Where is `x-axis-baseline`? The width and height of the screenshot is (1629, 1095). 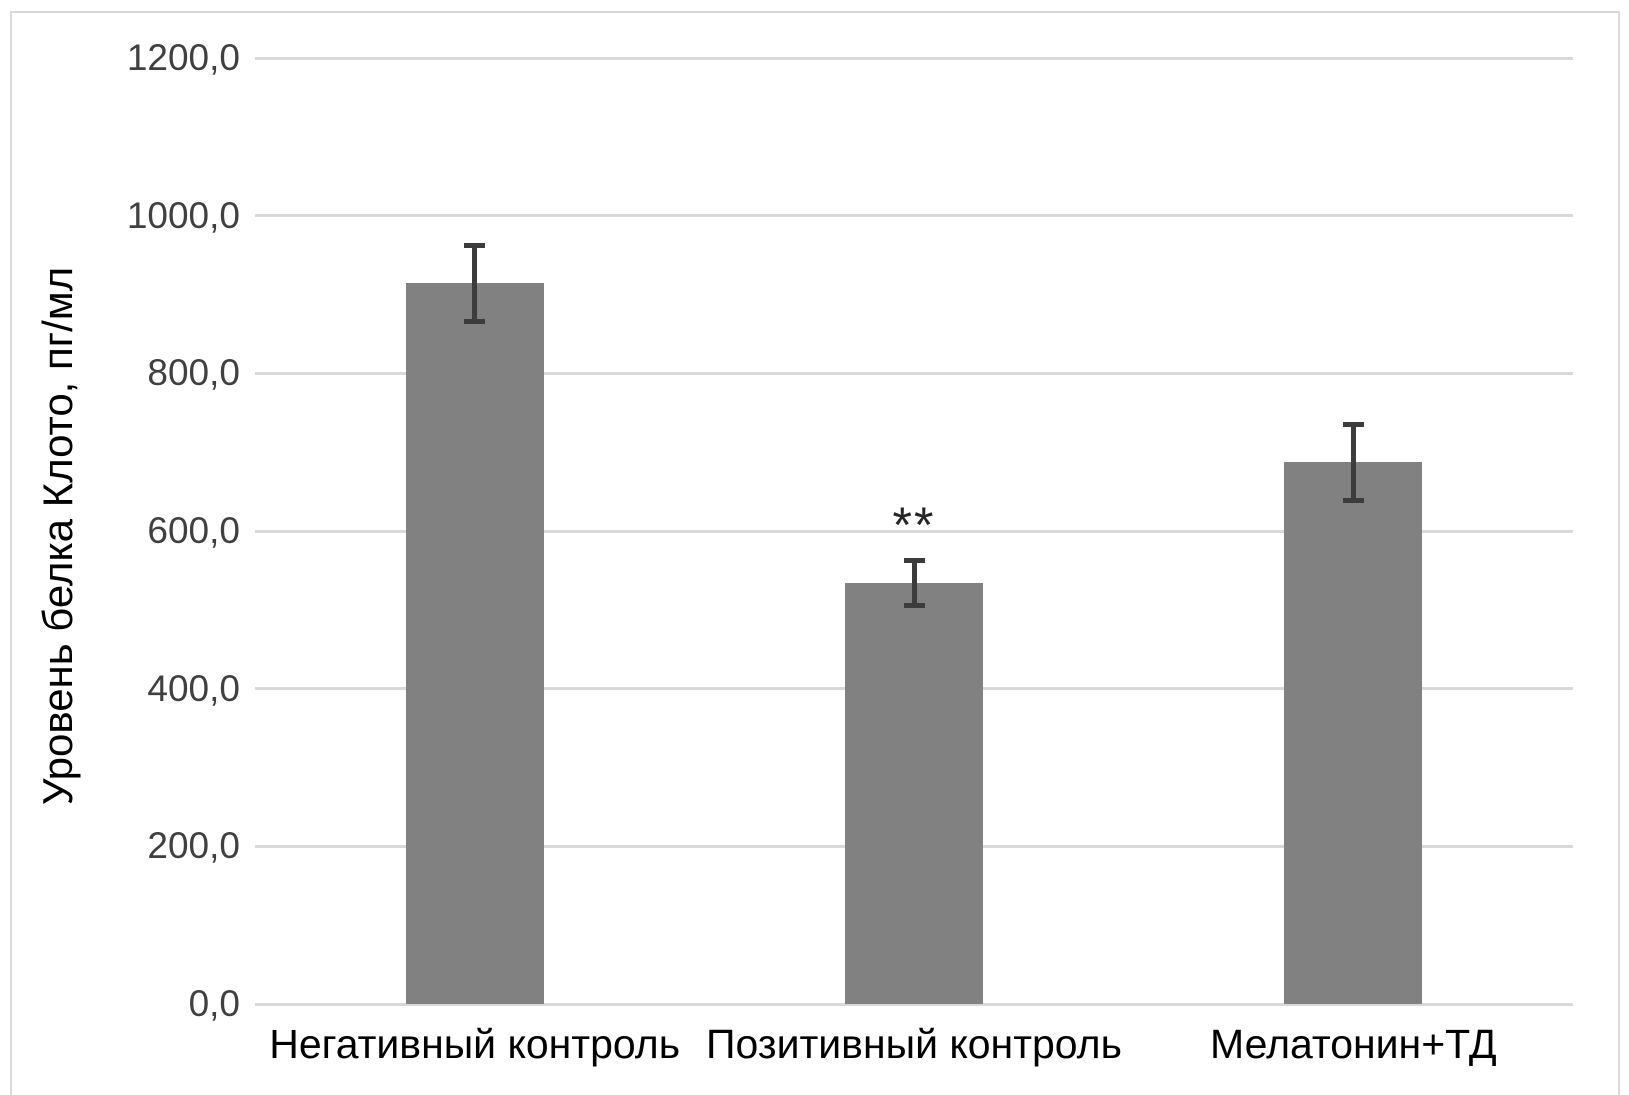
x-axis-baseline is located at coordinates (914, 1004).